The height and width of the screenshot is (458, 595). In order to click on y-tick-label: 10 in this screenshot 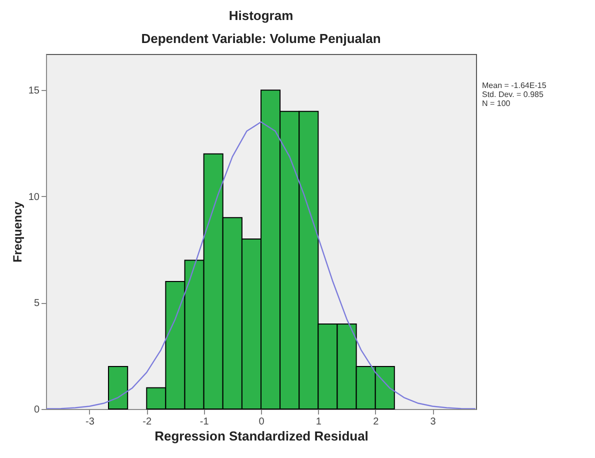, I will do `click(34, 197)`.